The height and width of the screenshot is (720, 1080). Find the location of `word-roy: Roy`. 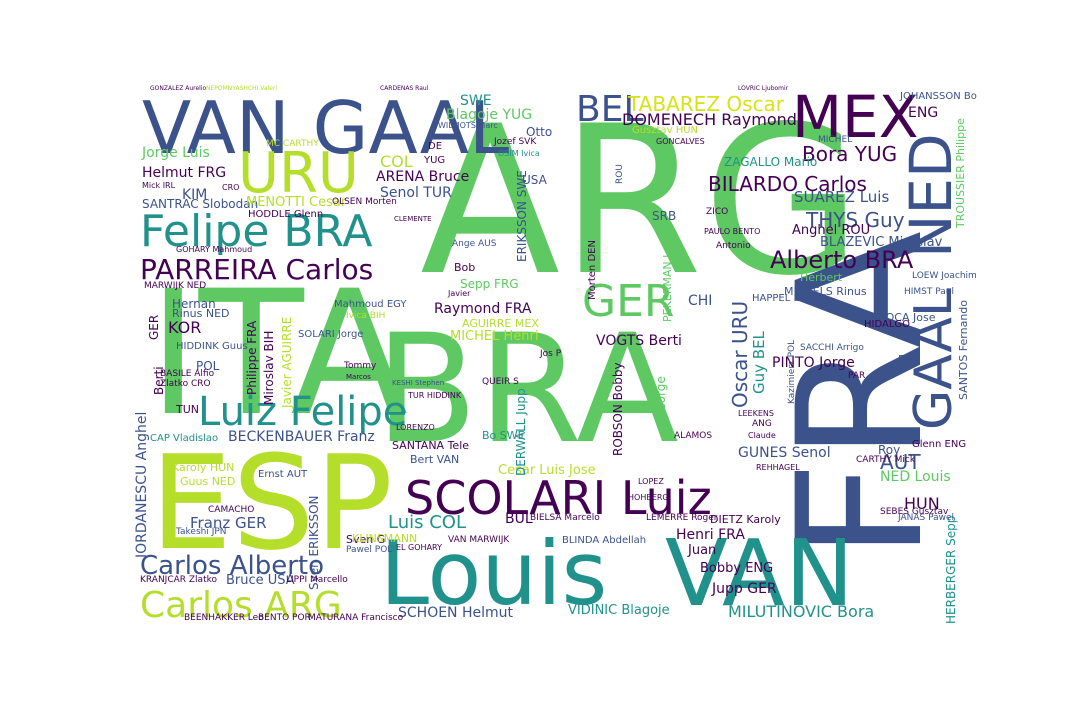

word-roy: Roy is located at coordinates (889, 450).